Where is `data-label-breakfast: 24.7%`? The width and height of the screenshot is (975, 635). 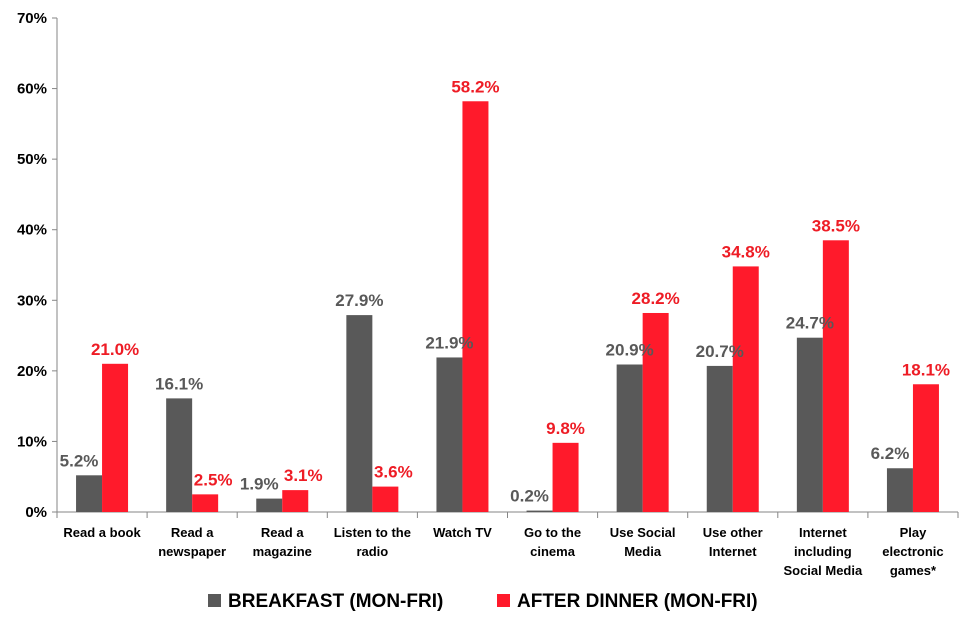 data-label-breakfast: 24.7% is located at coordinates (810, 323).